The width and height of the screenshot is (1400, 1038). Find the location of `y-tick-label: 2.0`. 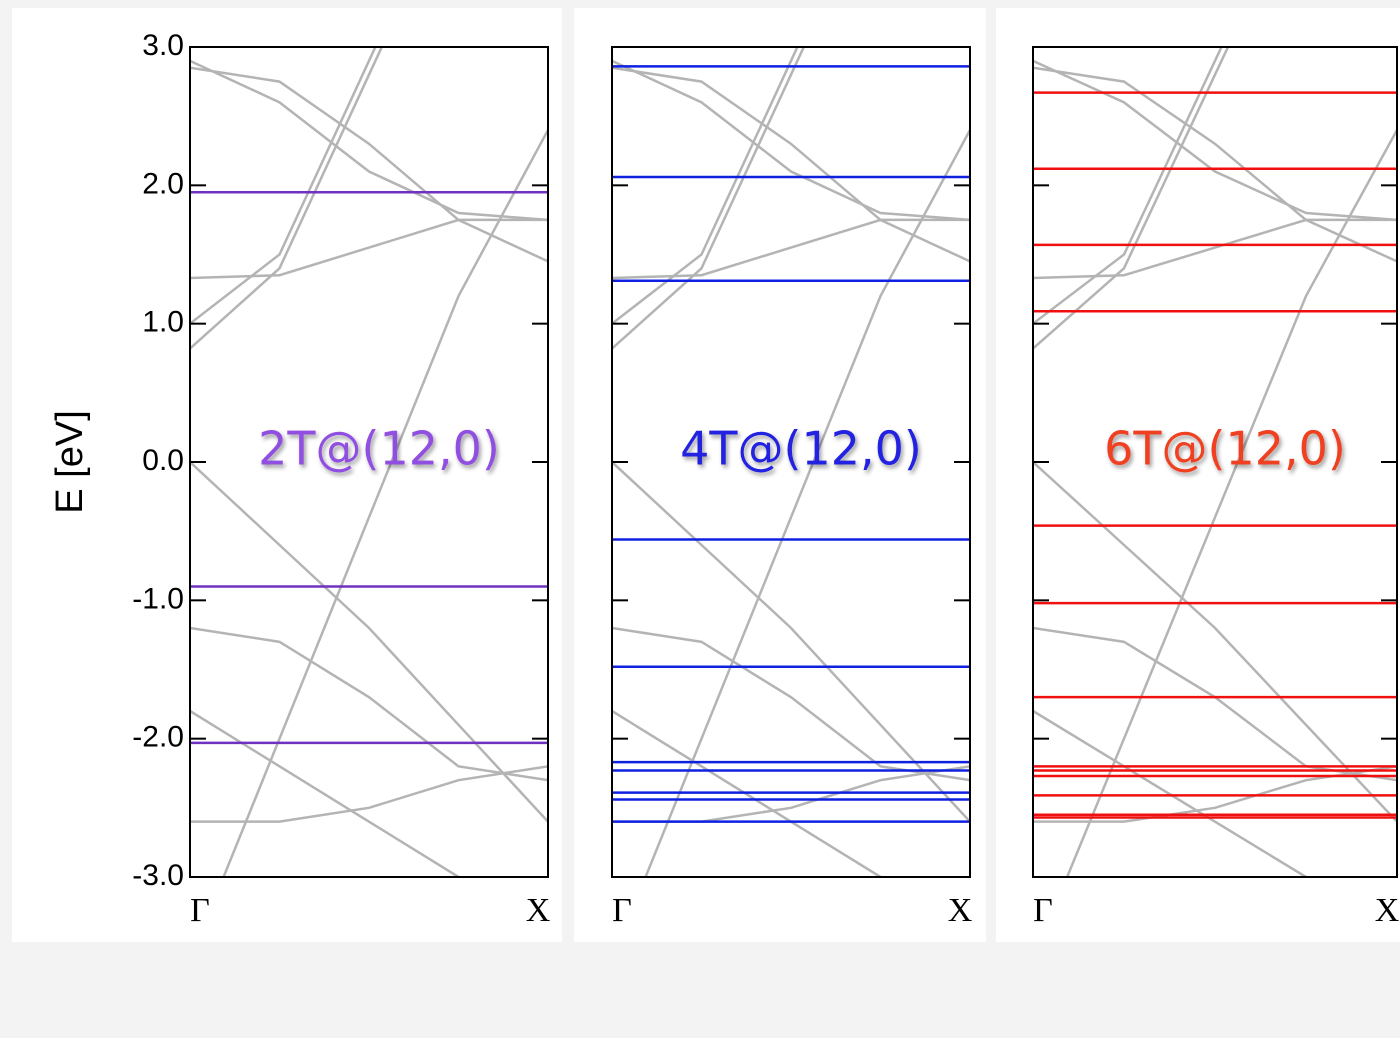

y-tick-label: 2.0 is located at coordinates (163, 183).